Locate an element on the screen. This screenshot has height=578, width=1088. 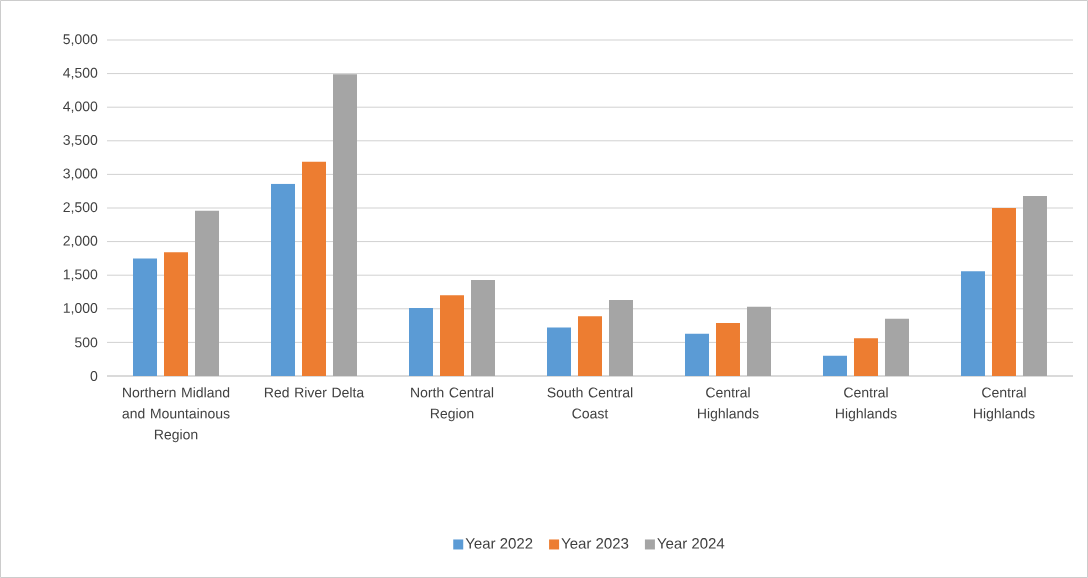
y-tick-label: 2,000 is located at coordinates (80, 241).